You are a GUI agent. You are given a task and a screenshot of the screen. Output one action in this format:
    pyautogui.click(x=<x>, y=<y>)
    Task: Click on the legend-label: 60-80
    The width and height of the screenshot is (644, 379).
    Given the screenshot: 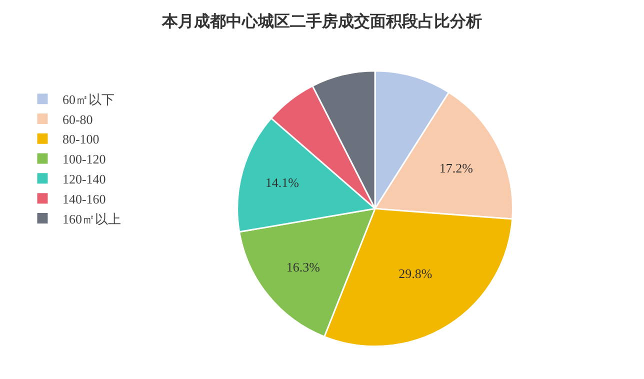 What is the action you would take?
    pyautogui.click(x=77, y=119)
    